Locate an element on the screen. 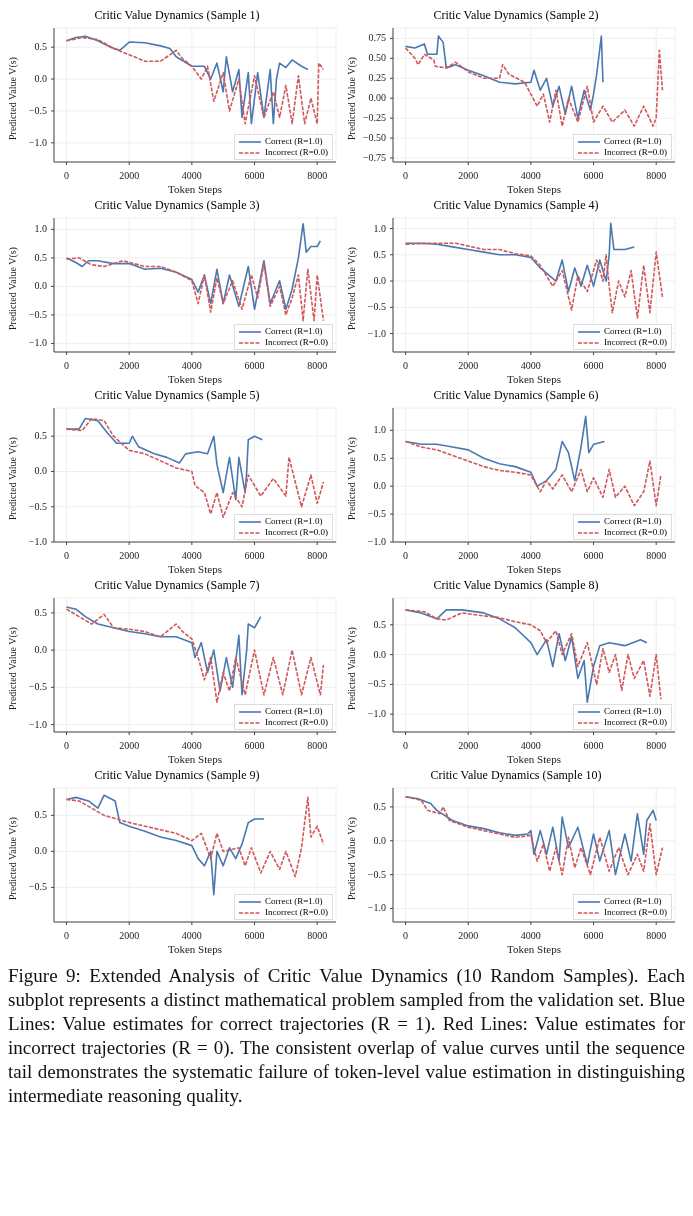 This screenshot has height=1216, width=693. y-tick-label: −0.25 is located at coordinates (374, 118).